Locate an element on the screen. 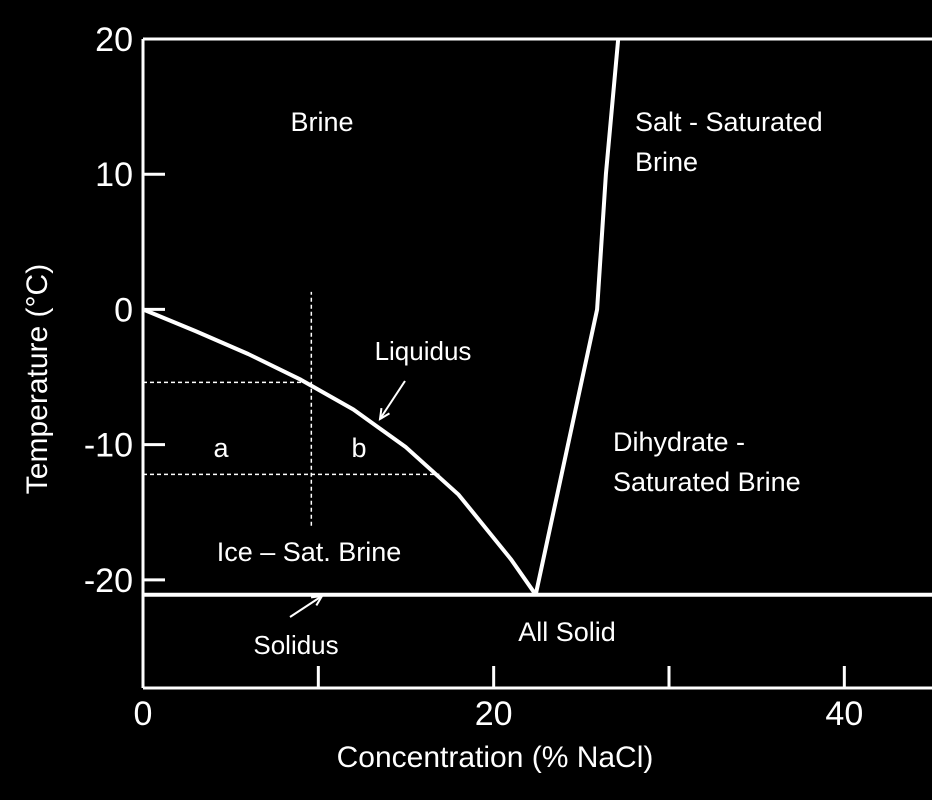 This screenshot has width=932, height=800. y-tick-label: -10 is located at coordinates (108, 446).